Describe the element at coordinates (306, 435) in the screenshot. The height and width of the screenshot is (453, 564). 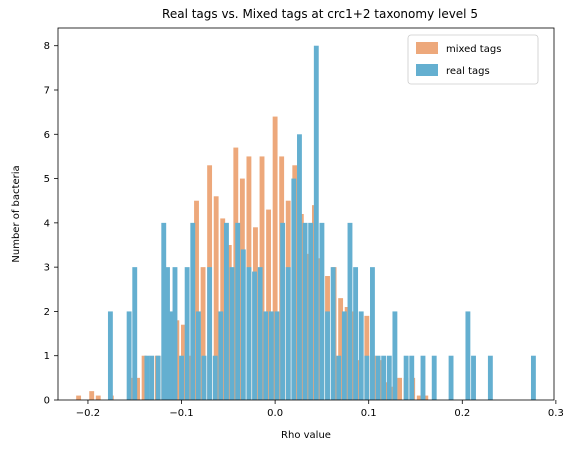
I see `x-axis-label: Rho value` at that location.